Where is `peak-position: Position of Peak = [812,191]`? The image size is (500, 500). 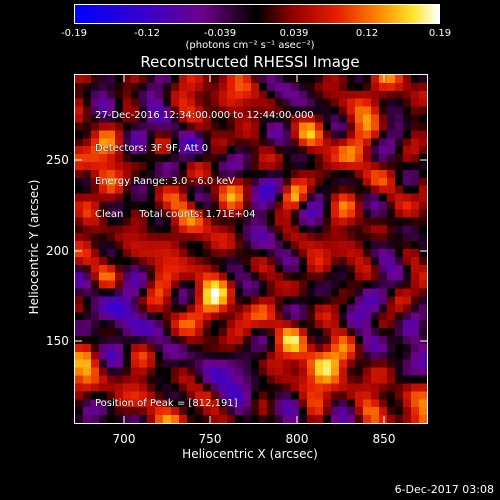
peak-position: Position of Peak = [812,191] is located at coordinates (166, 403).